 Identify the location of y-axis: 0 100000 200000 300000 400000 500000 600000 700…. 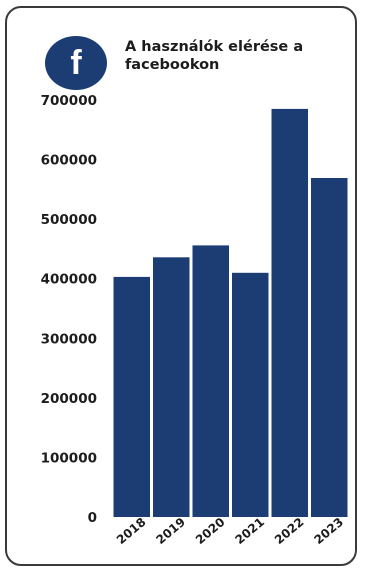
(69, 309).